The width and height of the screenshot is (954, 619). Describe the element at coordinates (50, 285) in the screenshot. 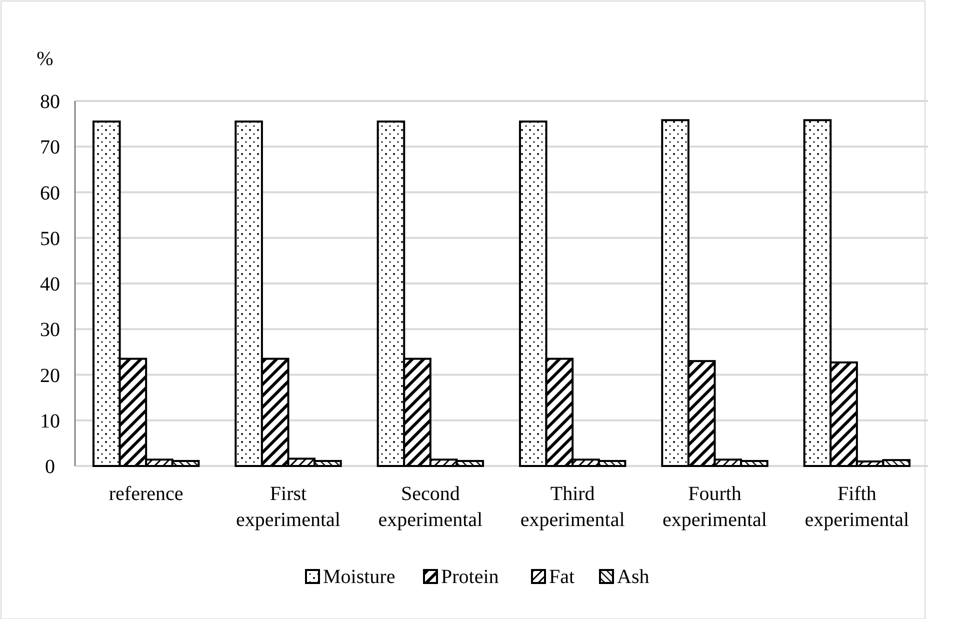

I see `y-tick-label: 40` at that location.